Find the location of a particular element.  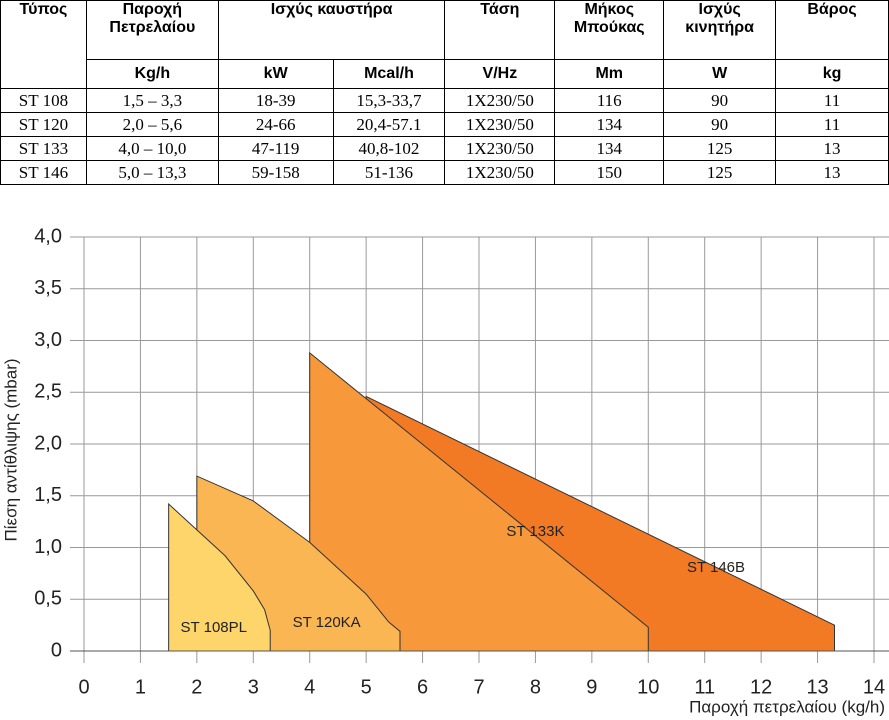

header-cell: Ισχύς κινητήρα is located at coordinates (720, 30).